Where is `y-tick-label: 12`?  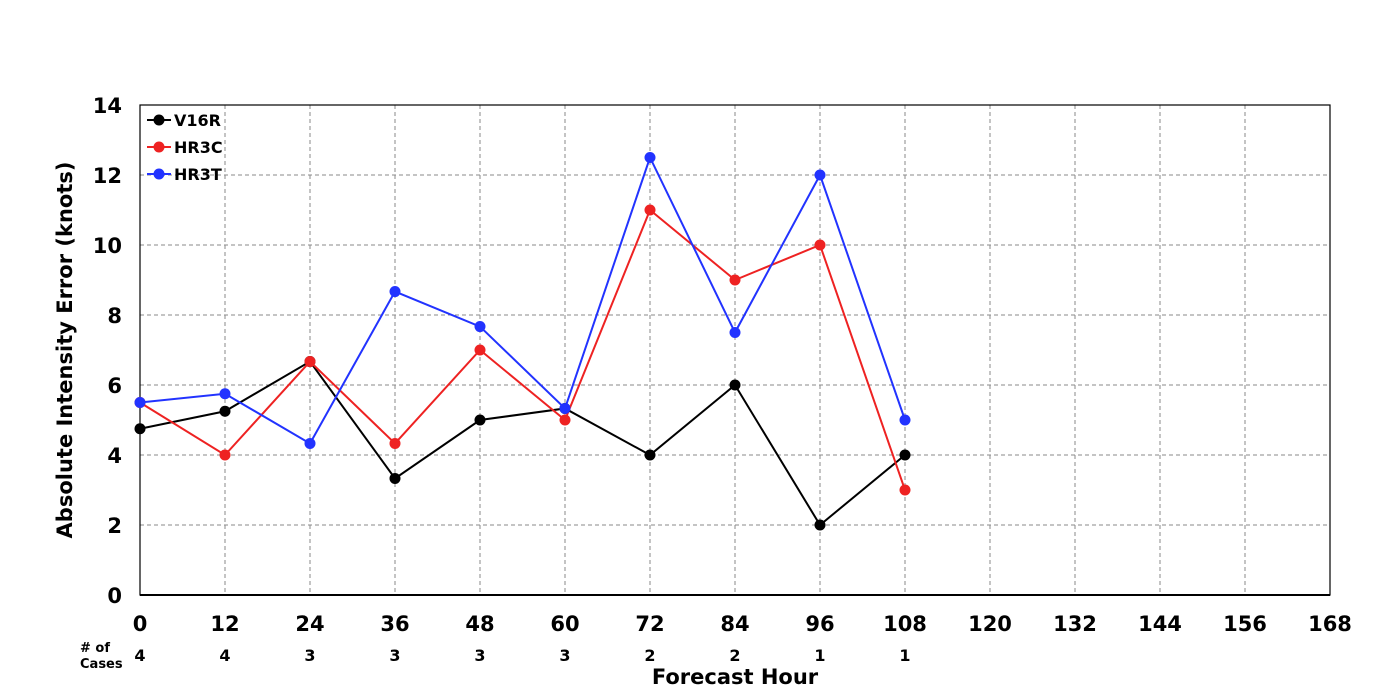
y-tick-label: 12 is located at coordinates (107, 176).